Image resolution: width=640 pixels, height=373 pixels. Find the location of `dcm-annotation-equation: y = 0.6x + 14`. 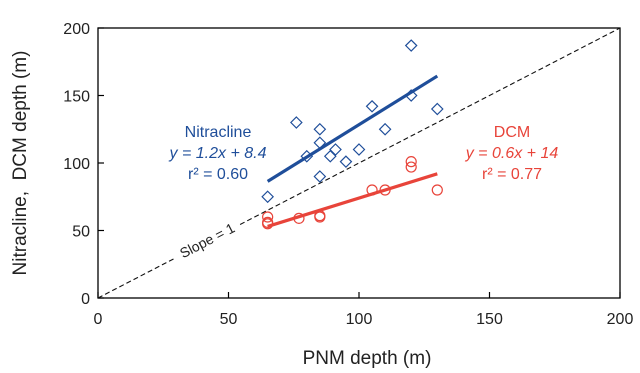

dcm-annotation-equation: y = 0.6x + 14 is located at coordinates (512, 153).